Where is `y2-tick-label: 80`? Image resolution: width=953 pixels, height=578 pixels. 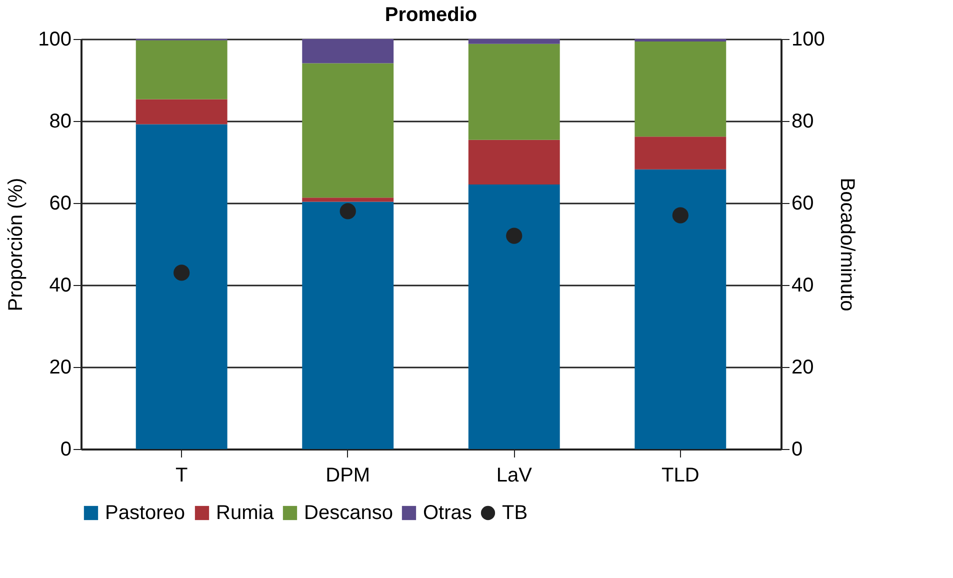
y2-tick-label: 80 is located at coordinates (803, 121).